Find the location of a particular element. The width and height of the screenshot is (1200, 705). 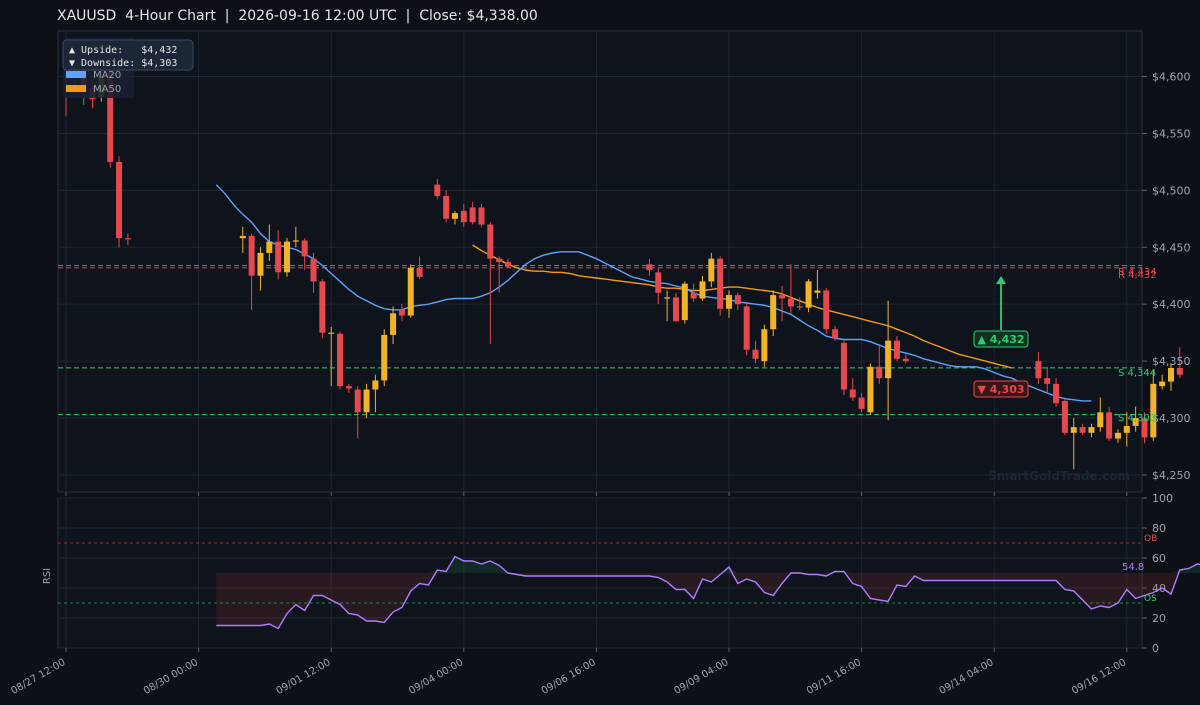

price-tick-label: $4,400 is located at coordinates (1171, 304).